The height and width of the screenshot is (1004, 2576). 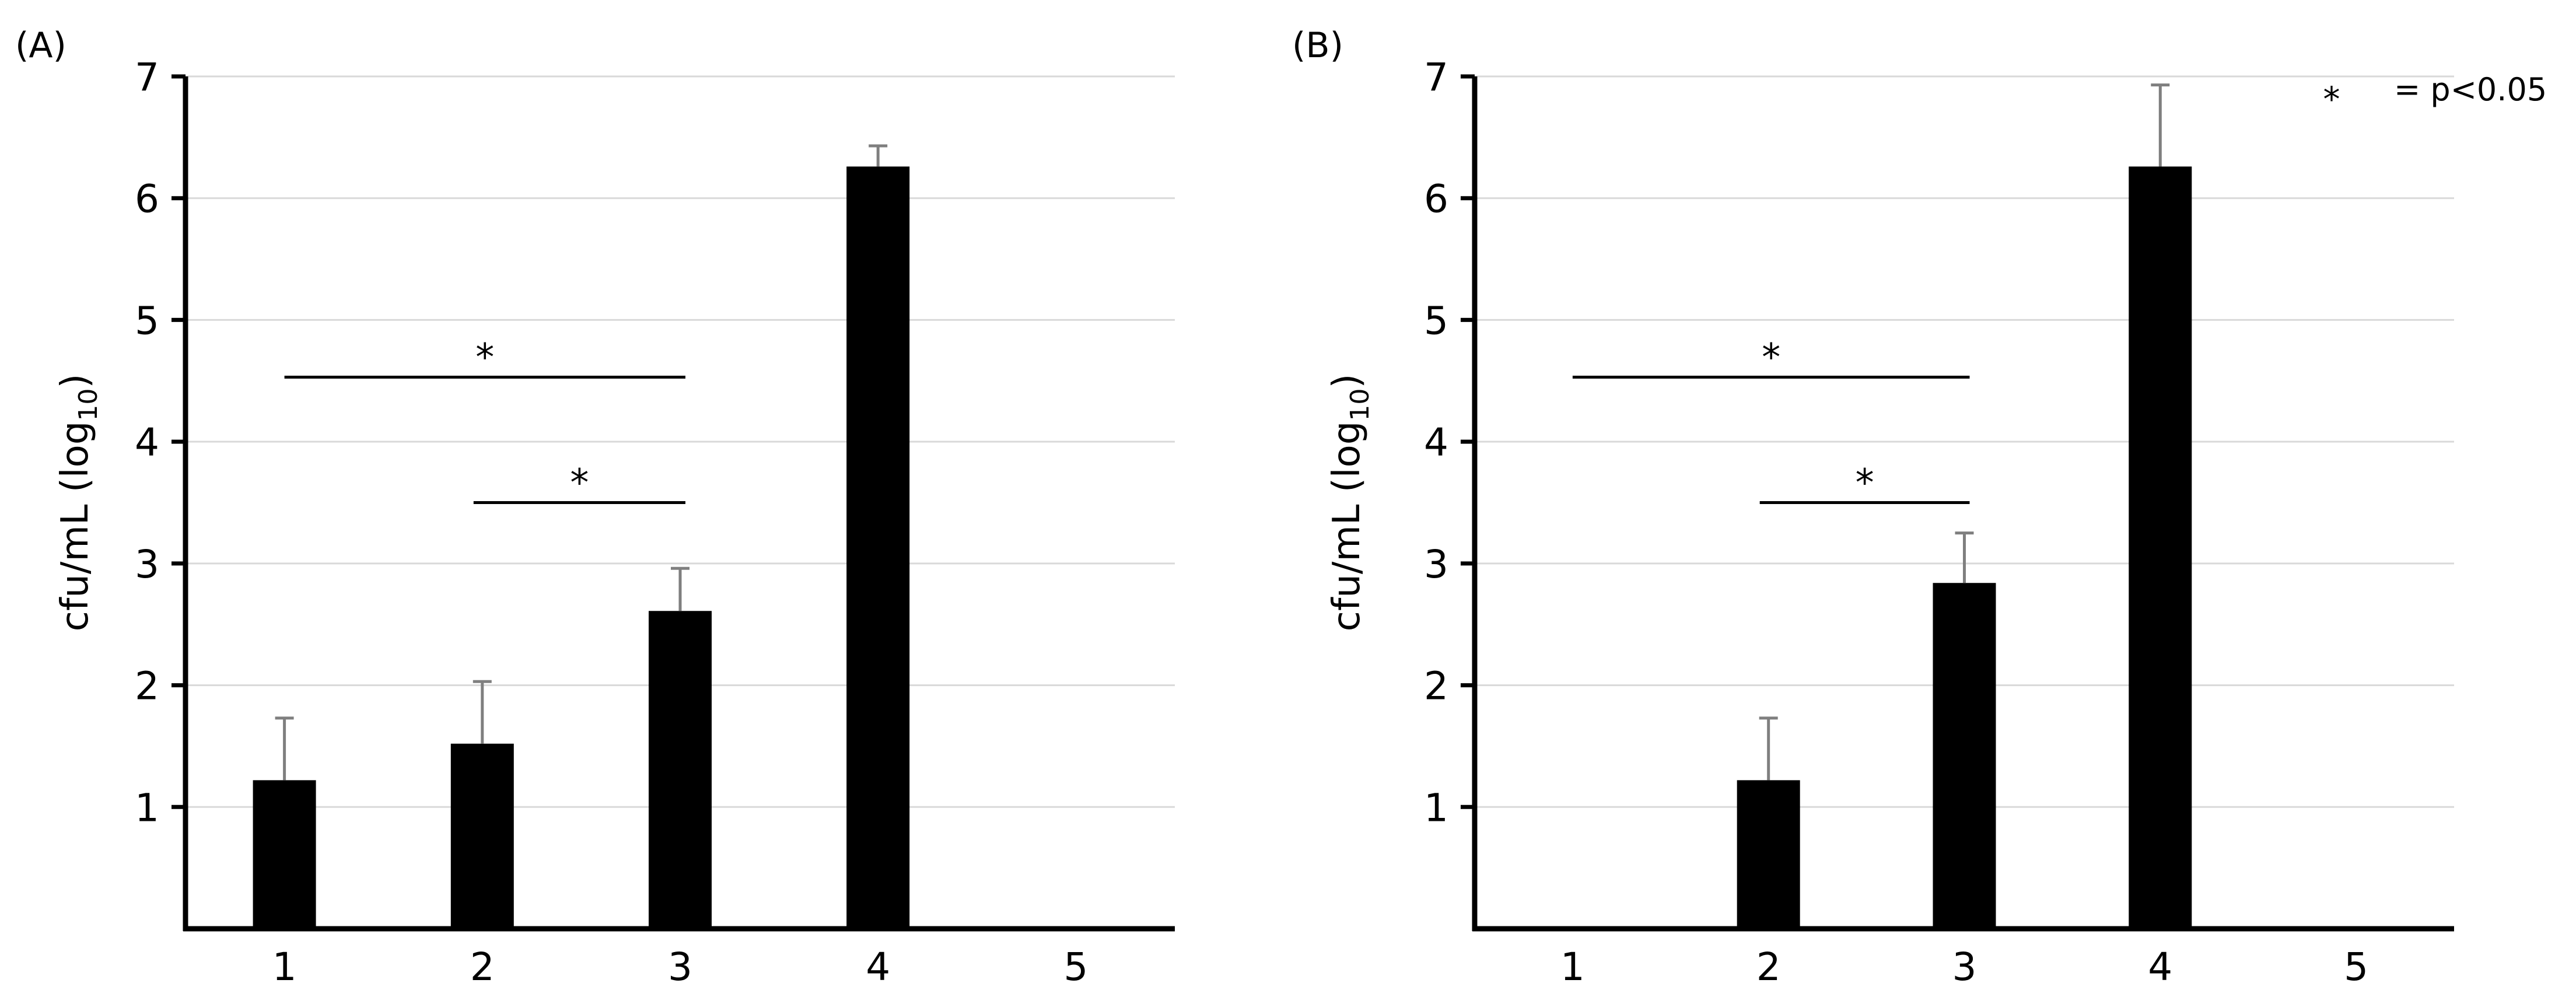 I want to click on legend: * = p<0.05, so click(x=2435, y=95).